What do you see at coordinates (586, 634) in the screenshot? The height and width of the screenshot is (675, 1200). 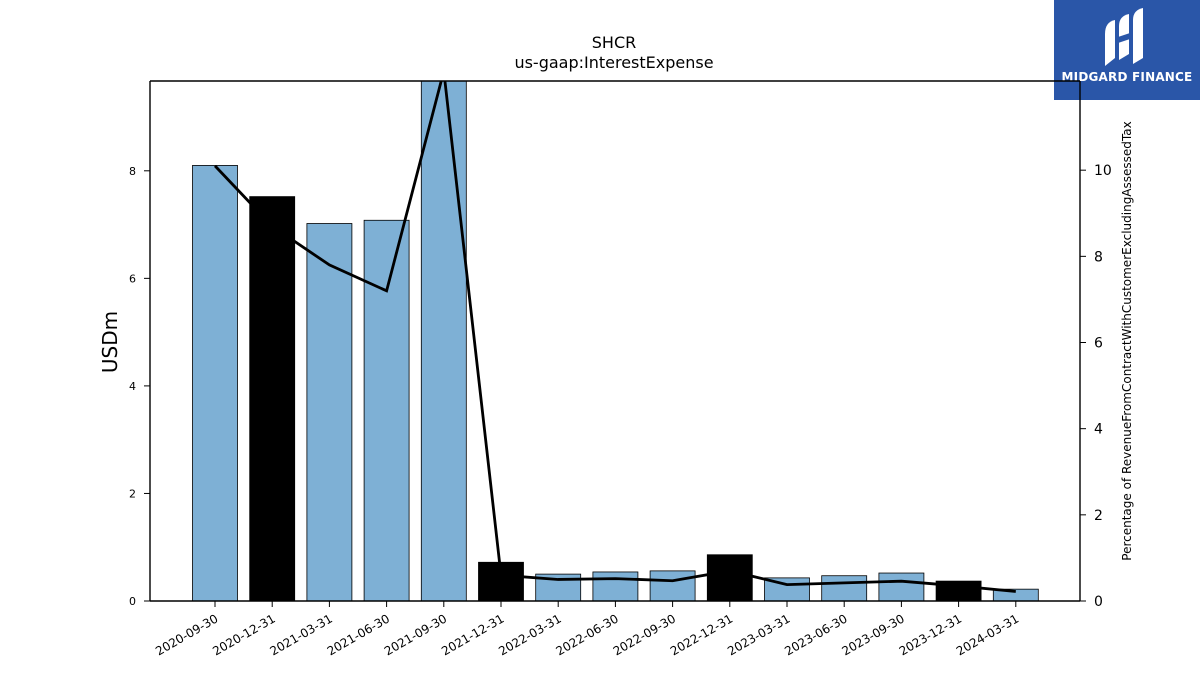 I see `x-tick-label: 2022-06-30` at bounding box center [586, 634].